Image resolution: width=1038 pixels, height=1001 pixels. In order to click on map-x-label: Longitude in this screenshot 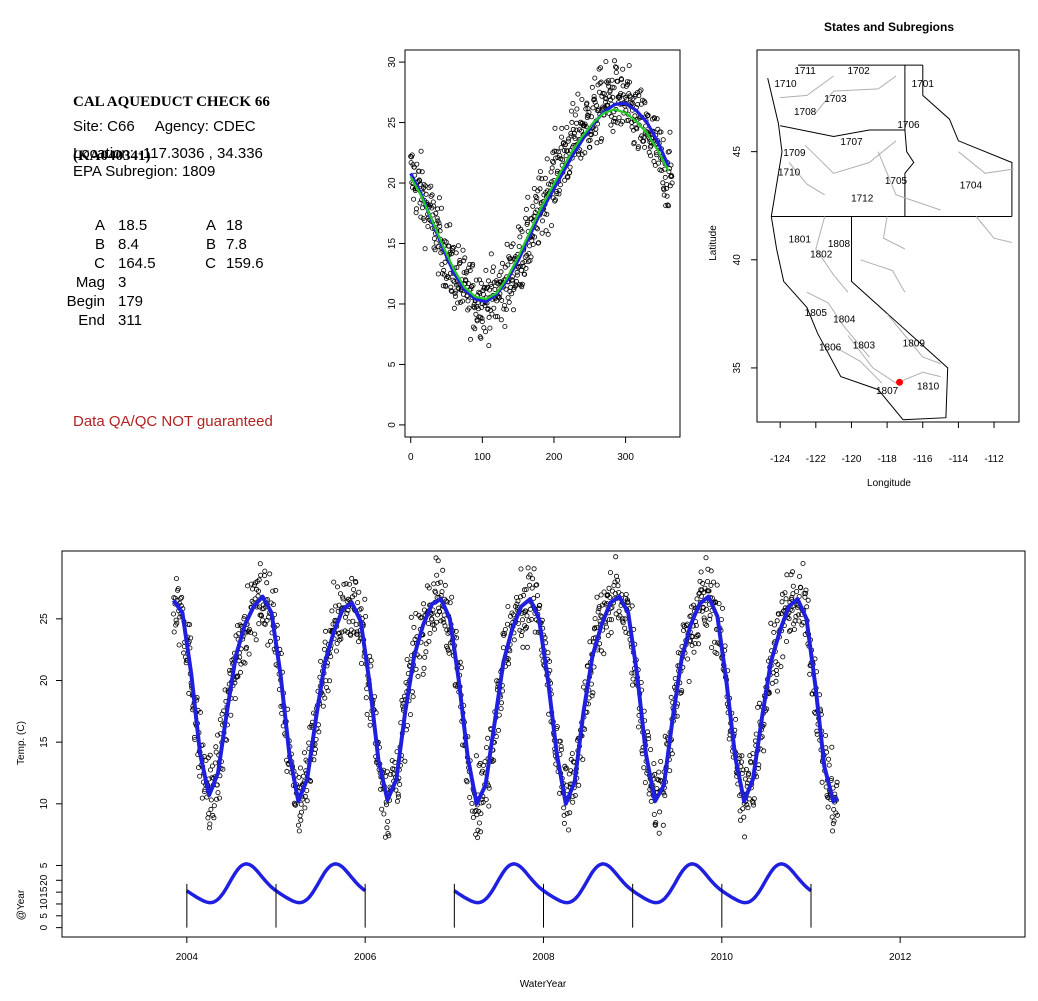, I will do `click(889, 483)`.